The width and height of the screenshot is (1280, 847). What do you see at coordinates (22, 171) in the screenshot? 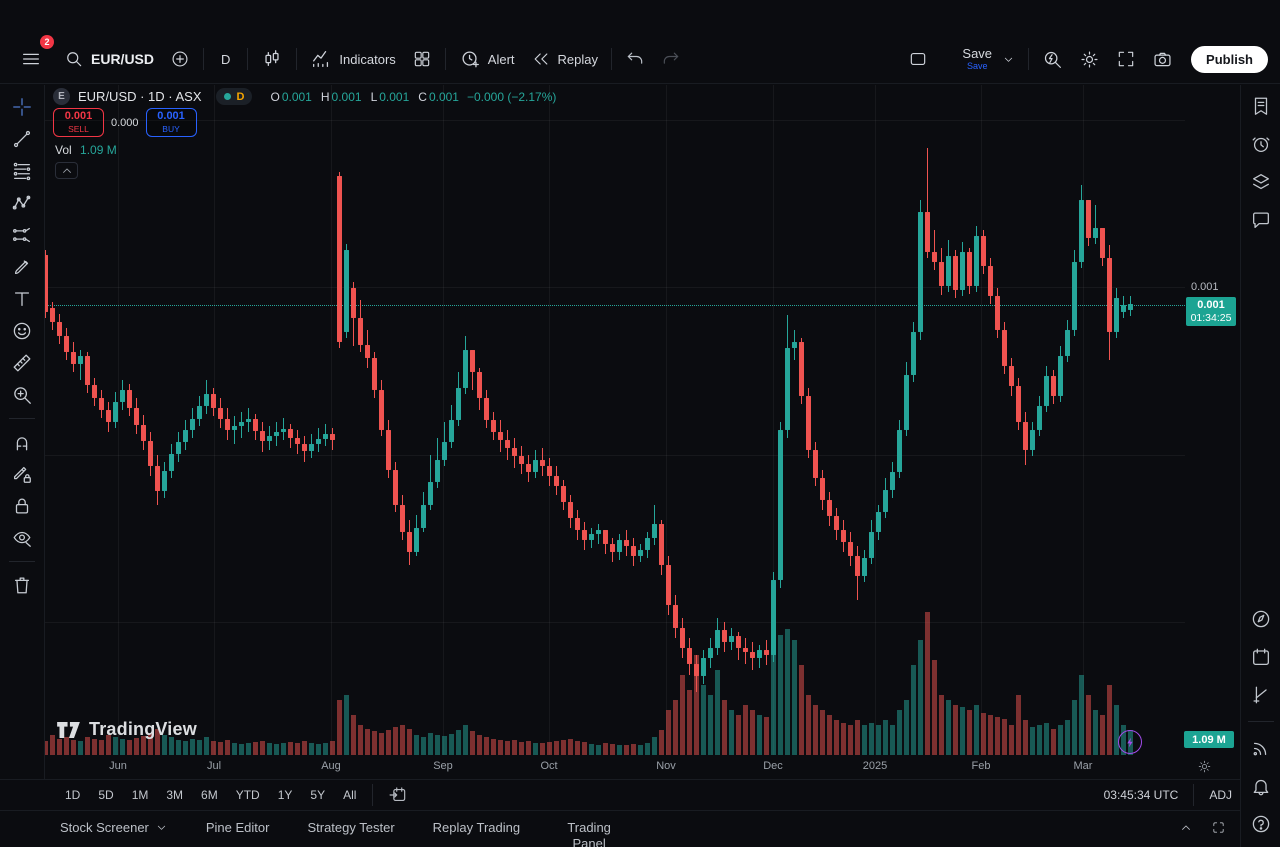
I see `fib-retracement-tool` at bounding box center [22, 171].